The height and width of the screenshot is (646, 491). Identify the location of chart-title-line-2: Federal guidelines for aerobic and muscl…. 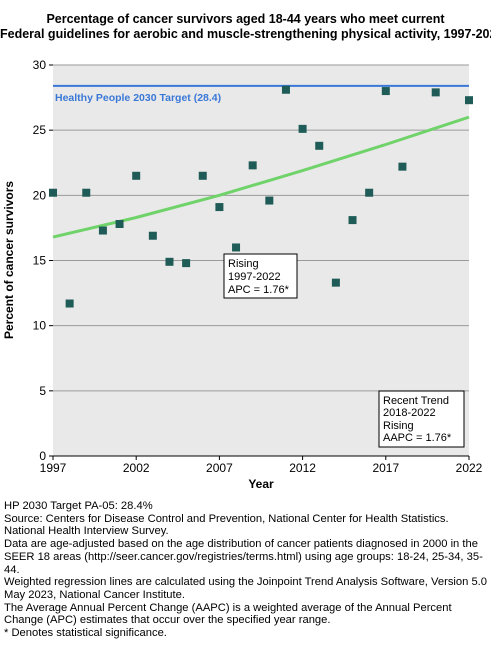
(245, 34).